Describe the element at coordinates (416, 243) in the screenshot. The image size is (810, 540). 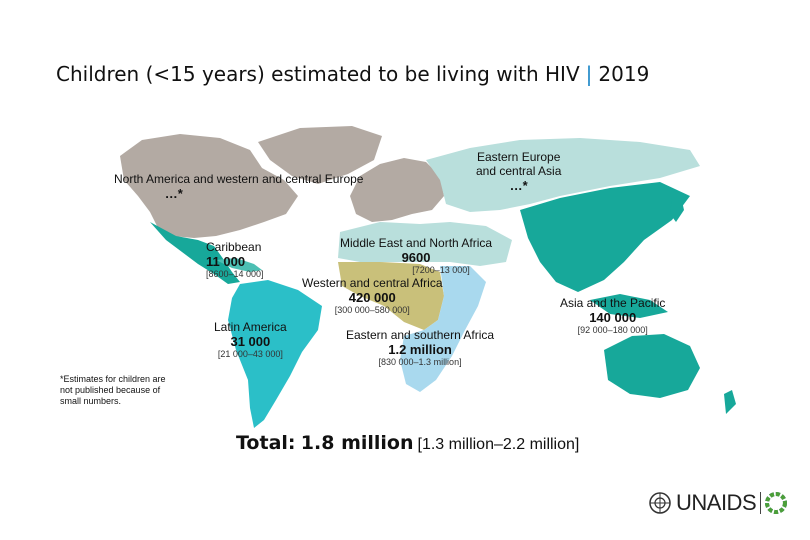
I see `region-name: Middle East and North Africa` at that location.